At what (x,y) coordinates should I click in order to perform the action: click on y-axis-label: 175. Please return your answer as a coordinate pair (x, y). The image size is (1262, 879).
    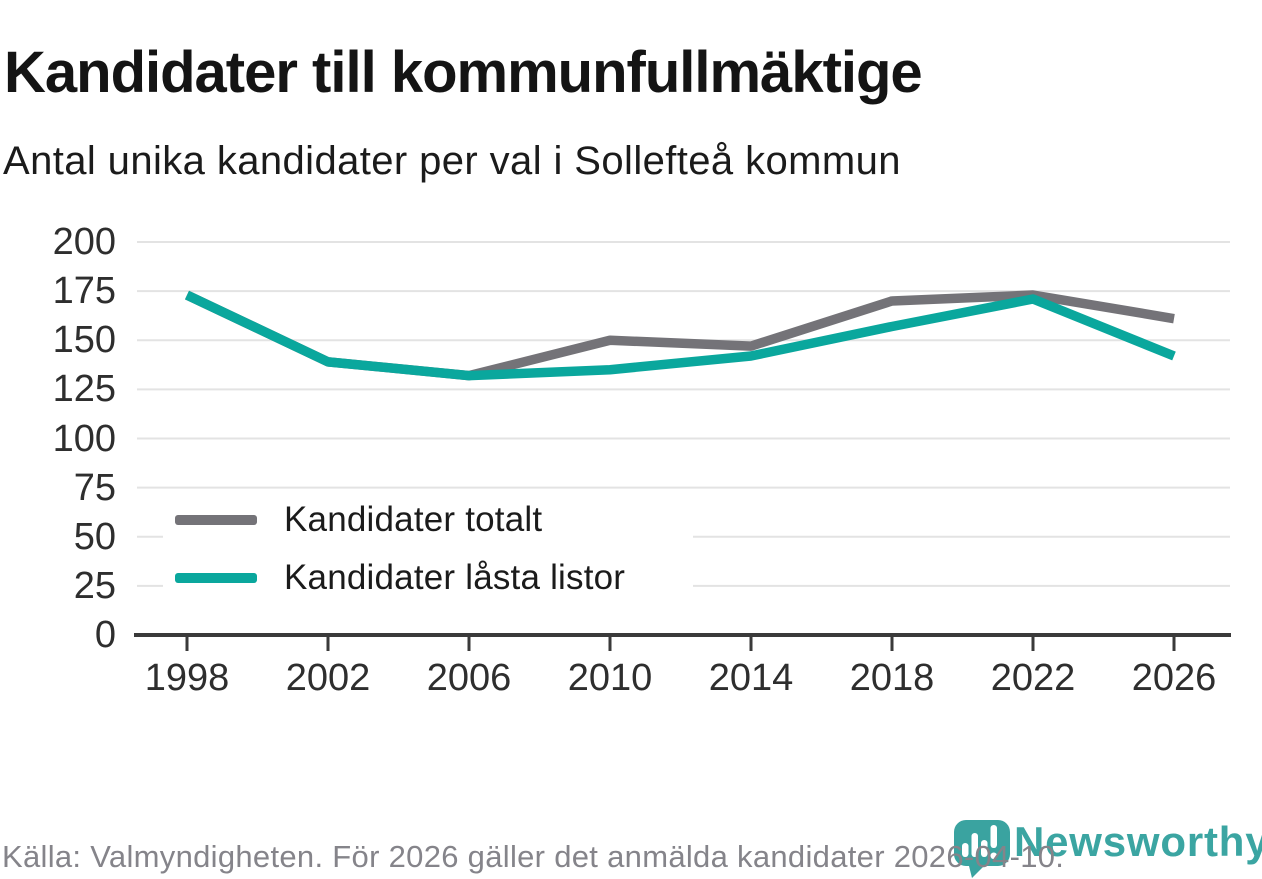
    Looking at the image, I should click on (84, 291).